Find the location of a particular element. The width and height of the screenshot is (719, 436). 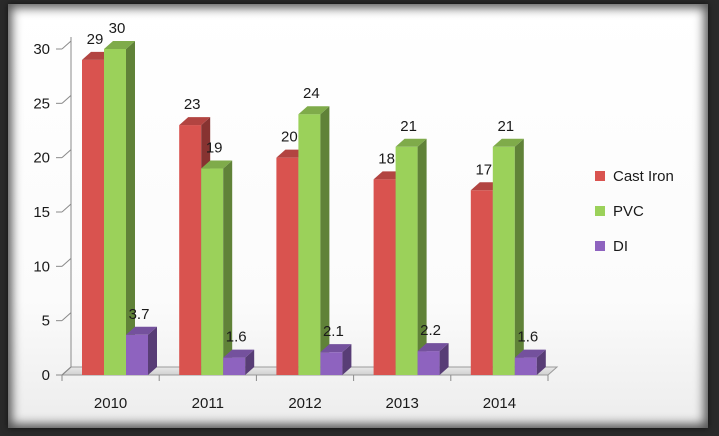

y-tick-label: 5 is located at coordinates (46, 321).